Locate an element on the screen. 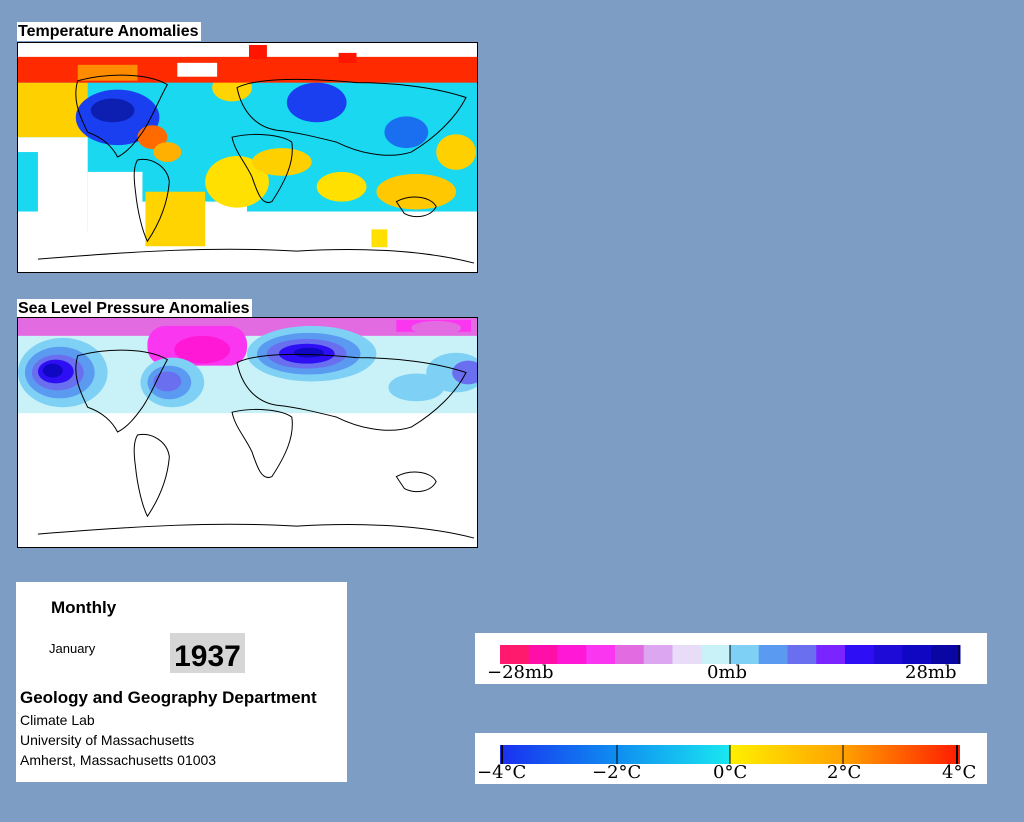 This screenshot has width=1024, height=822. temperature-legend-svg: −4°C −2°C 0°C 2°C 4°C is located at coordinates (726, 764).